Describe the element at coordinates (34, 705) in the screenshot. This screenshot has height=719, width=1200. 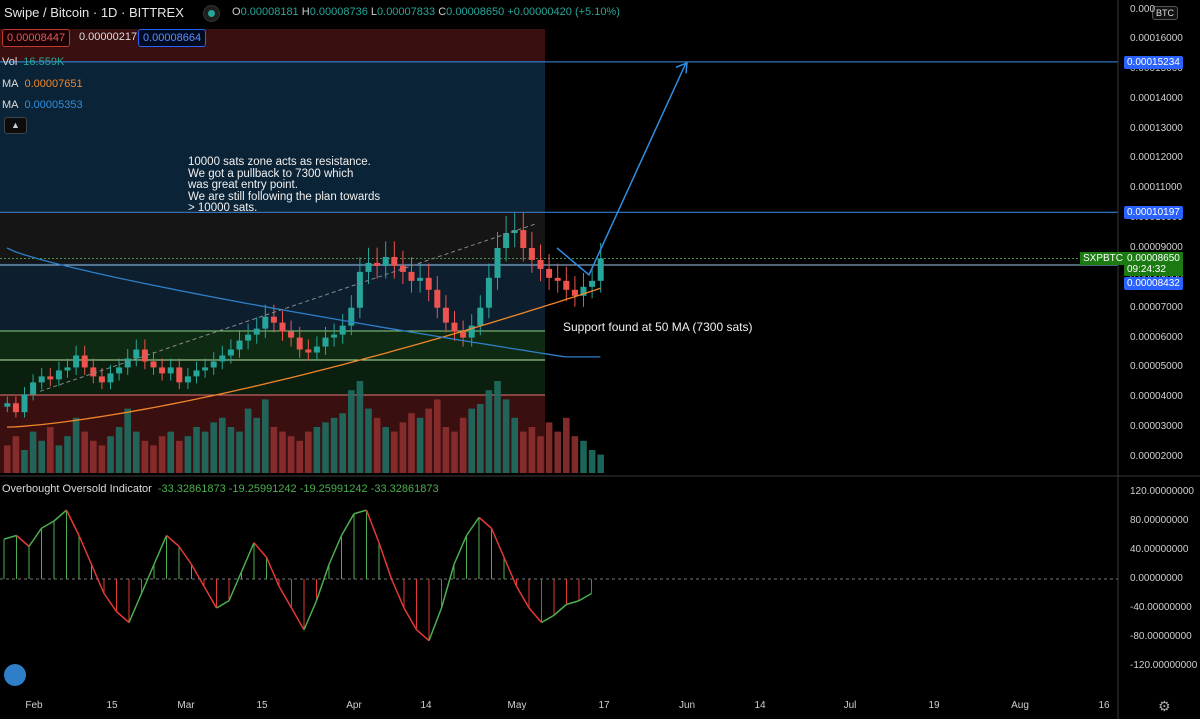
I see `time-tick-label: Feb` at that location.